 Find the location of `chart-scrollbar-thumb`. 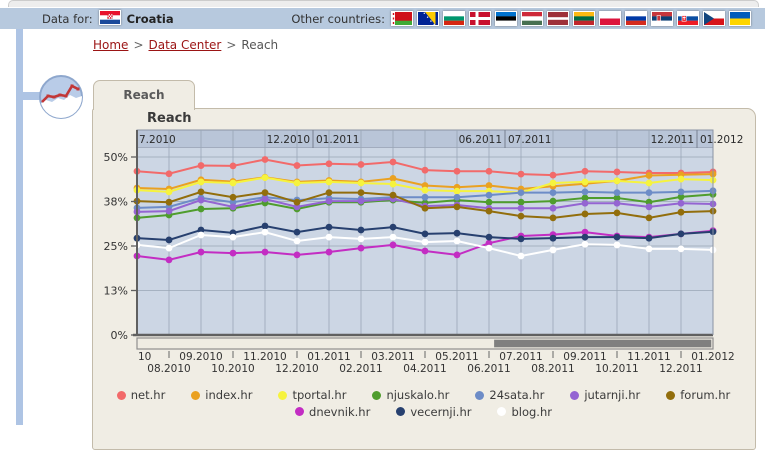

chart-scrollbar-thumb is located at coordinates (603, 343).